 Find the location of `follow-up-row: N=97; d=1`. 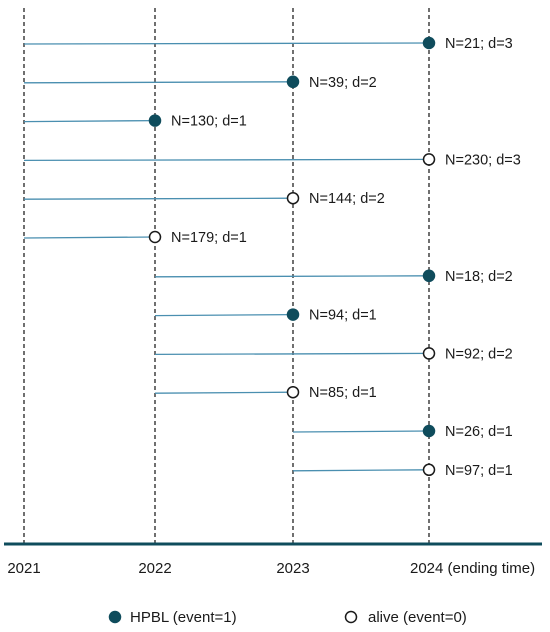

follow-up-row: N=97; d=1 is located at coordinates (402, 471).